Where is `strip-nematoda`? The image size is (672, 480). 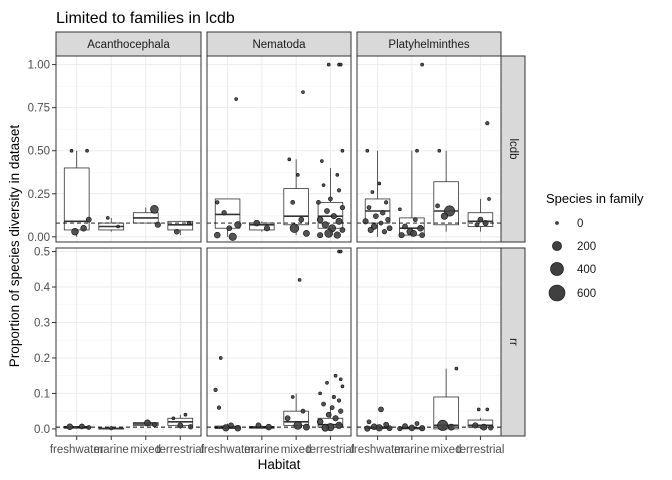 strip-nematoda is located at coordinates (279, 44).